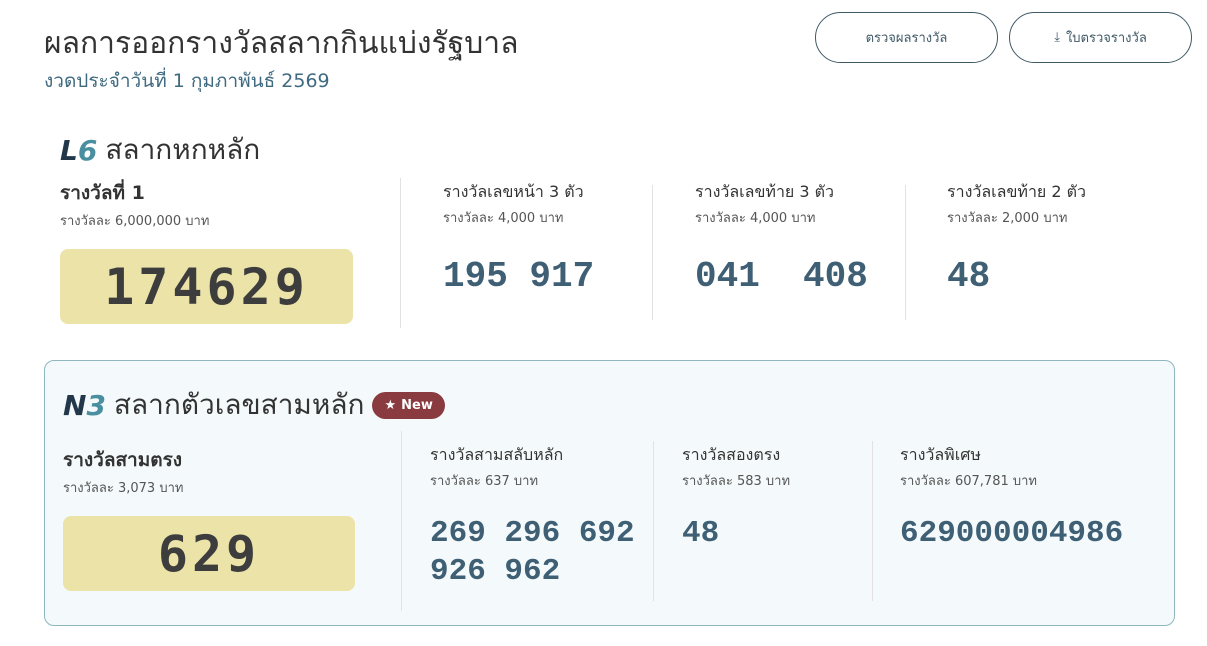  What do you see at coordinates (209, 553) in the screenshot?
I see `prize-number: 629` at bounding box center [209, 553].